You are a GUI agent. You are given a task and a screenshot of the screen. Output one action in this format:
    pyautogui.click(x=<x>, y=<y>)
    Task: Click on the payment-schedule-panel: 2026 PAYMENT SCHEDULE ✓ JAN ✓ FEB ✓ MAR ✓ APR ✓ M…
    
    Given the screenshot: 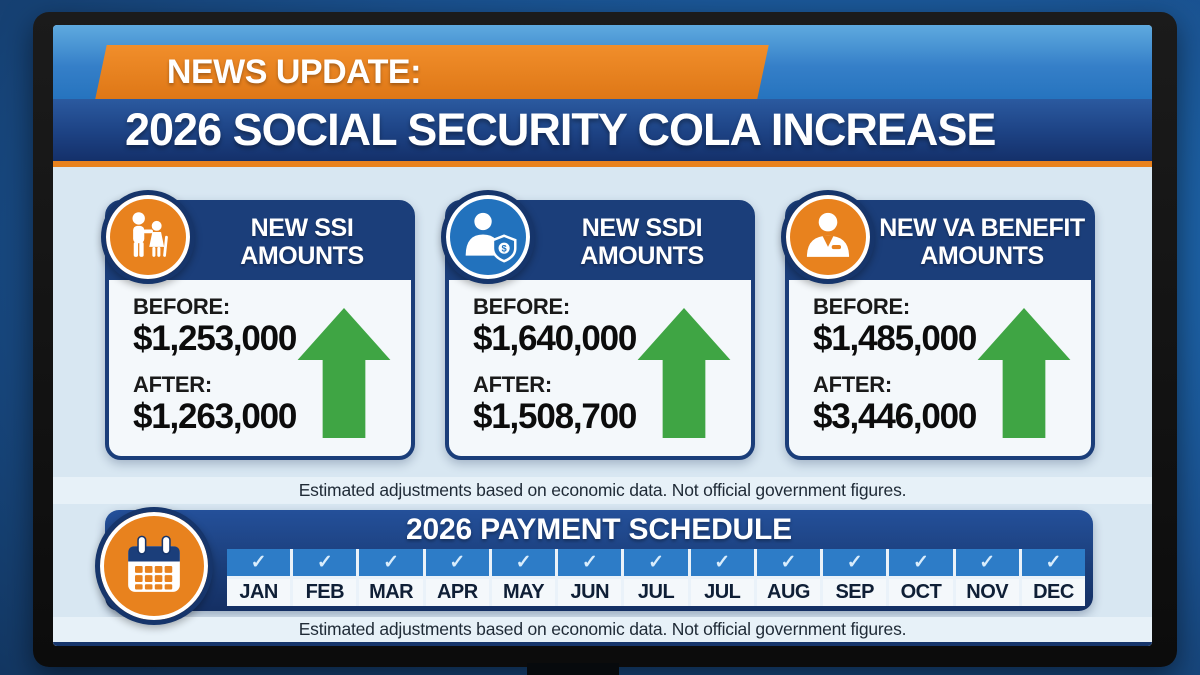 What is the action you would take?
    pyautogui.click(x=594, y=566)
    